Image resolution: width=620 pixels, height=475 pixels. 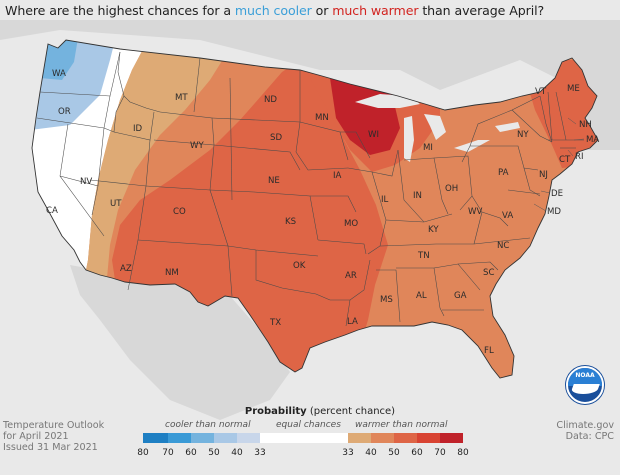 What do you see at coordinates (579, 157) in the screenshot?
I see `svg-text: RI` at bounding box center [579, 157].